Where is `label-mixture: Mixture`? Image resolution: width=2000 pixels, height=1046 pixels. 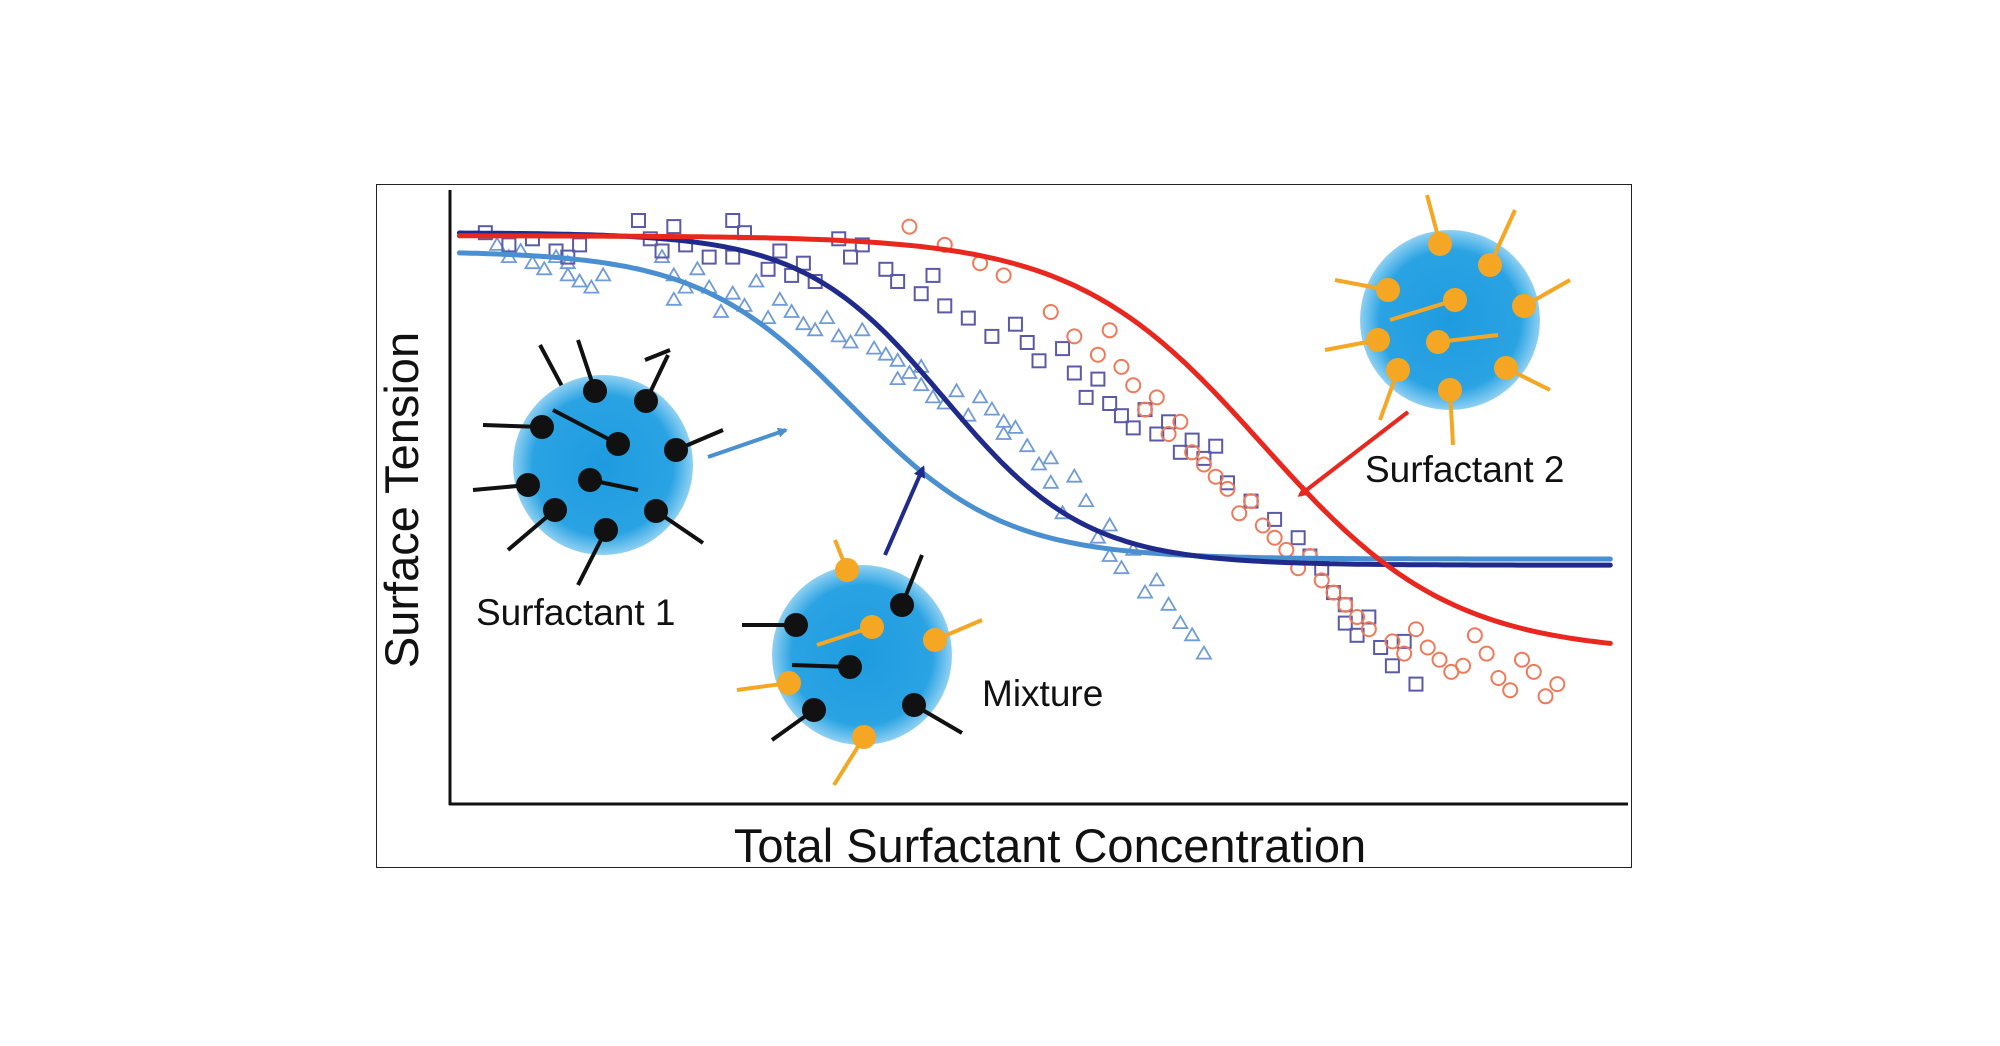 label-mixture: Mixture is located at coordinates (1042, 693).